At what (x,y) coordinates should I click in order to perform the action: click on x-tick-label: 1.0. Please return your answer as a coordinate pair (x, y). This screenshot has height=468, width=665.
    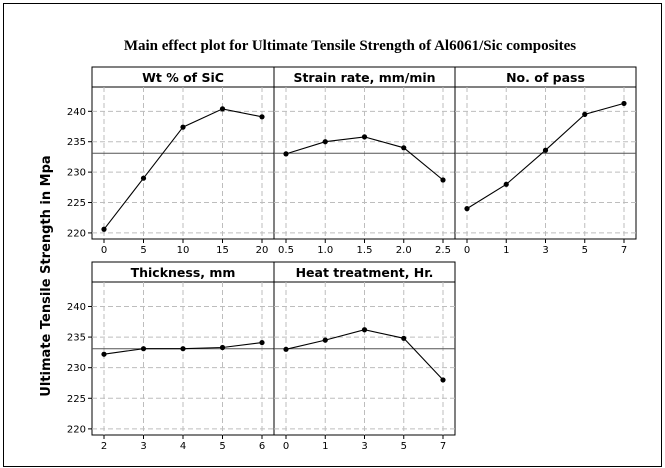
    Looking at the image, I should click on (325, 250).